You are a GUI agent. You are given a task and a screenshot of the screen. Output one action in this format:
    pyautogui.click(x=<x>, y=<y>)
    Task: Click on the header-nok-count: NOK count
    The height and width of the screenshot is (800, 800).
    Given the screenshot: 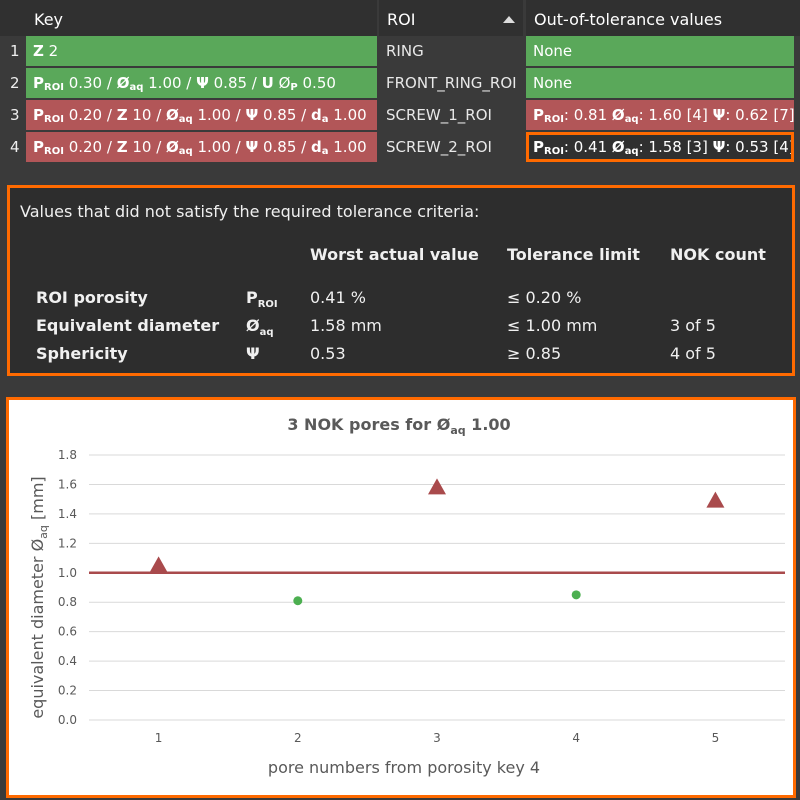 What is the action you would take?
    pyautogui.click(x=718, y=254)
    